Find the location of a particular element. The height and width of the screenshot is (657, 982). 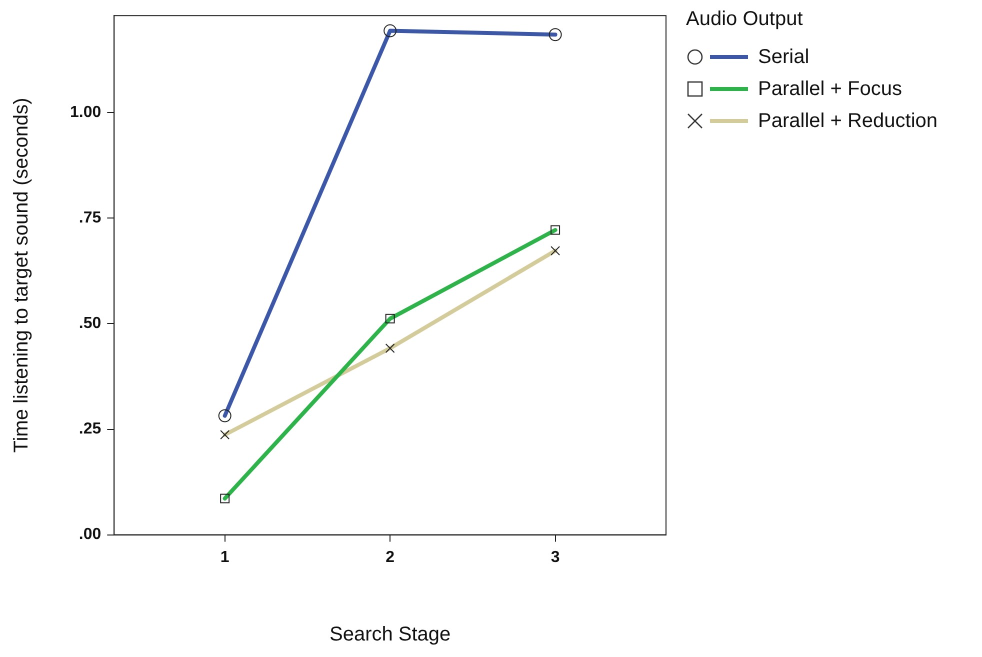

y-tick-label: .00 is located at coordinates (90, 535).